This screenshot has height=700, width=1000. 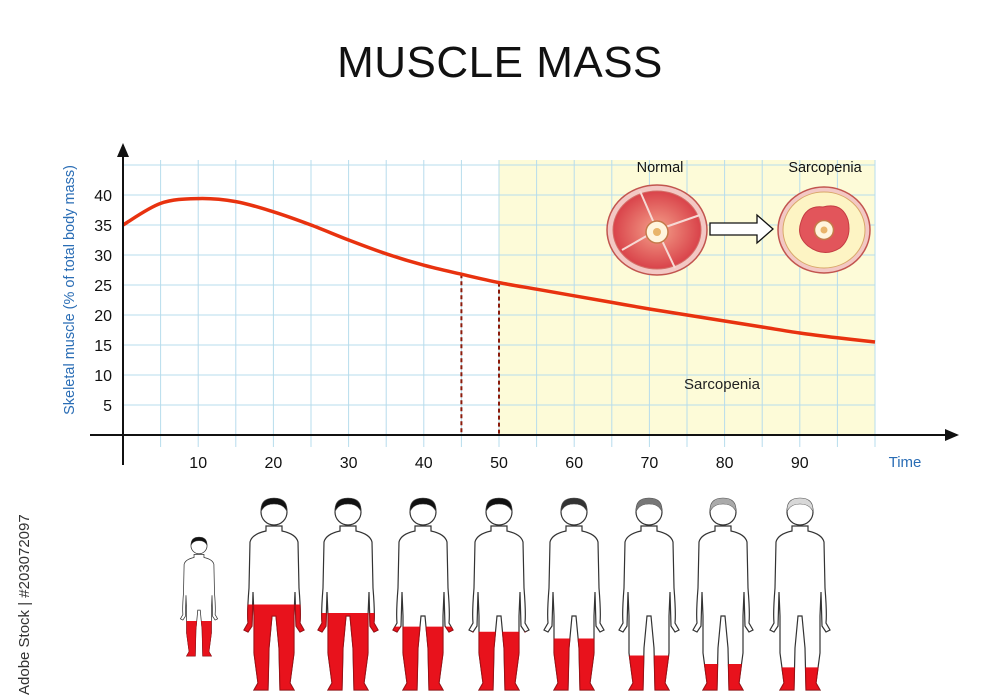 I want to click on y-tick-label: 40, so click(x=103, y=196).